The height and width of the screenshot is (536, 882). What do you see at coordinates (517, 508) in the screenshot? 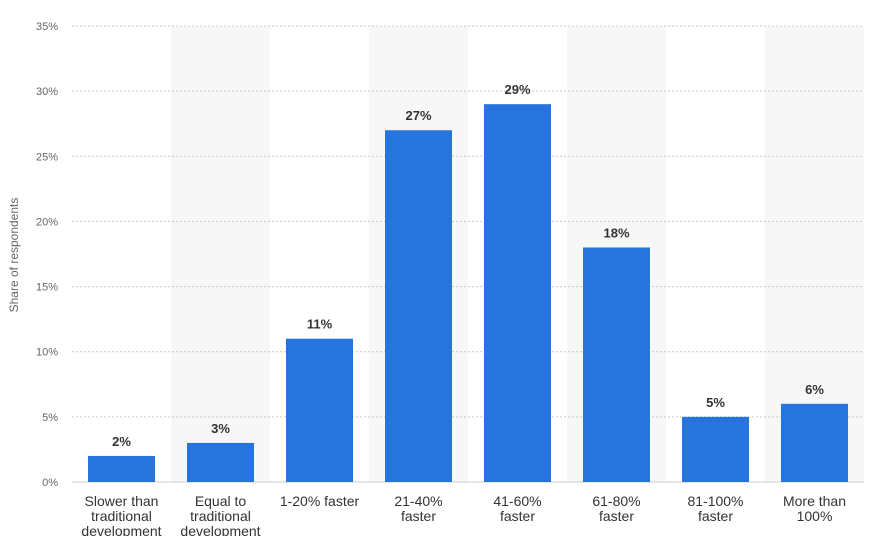
I see `x-tick-label: 41-60% faster` at bounding box center [517, 508].